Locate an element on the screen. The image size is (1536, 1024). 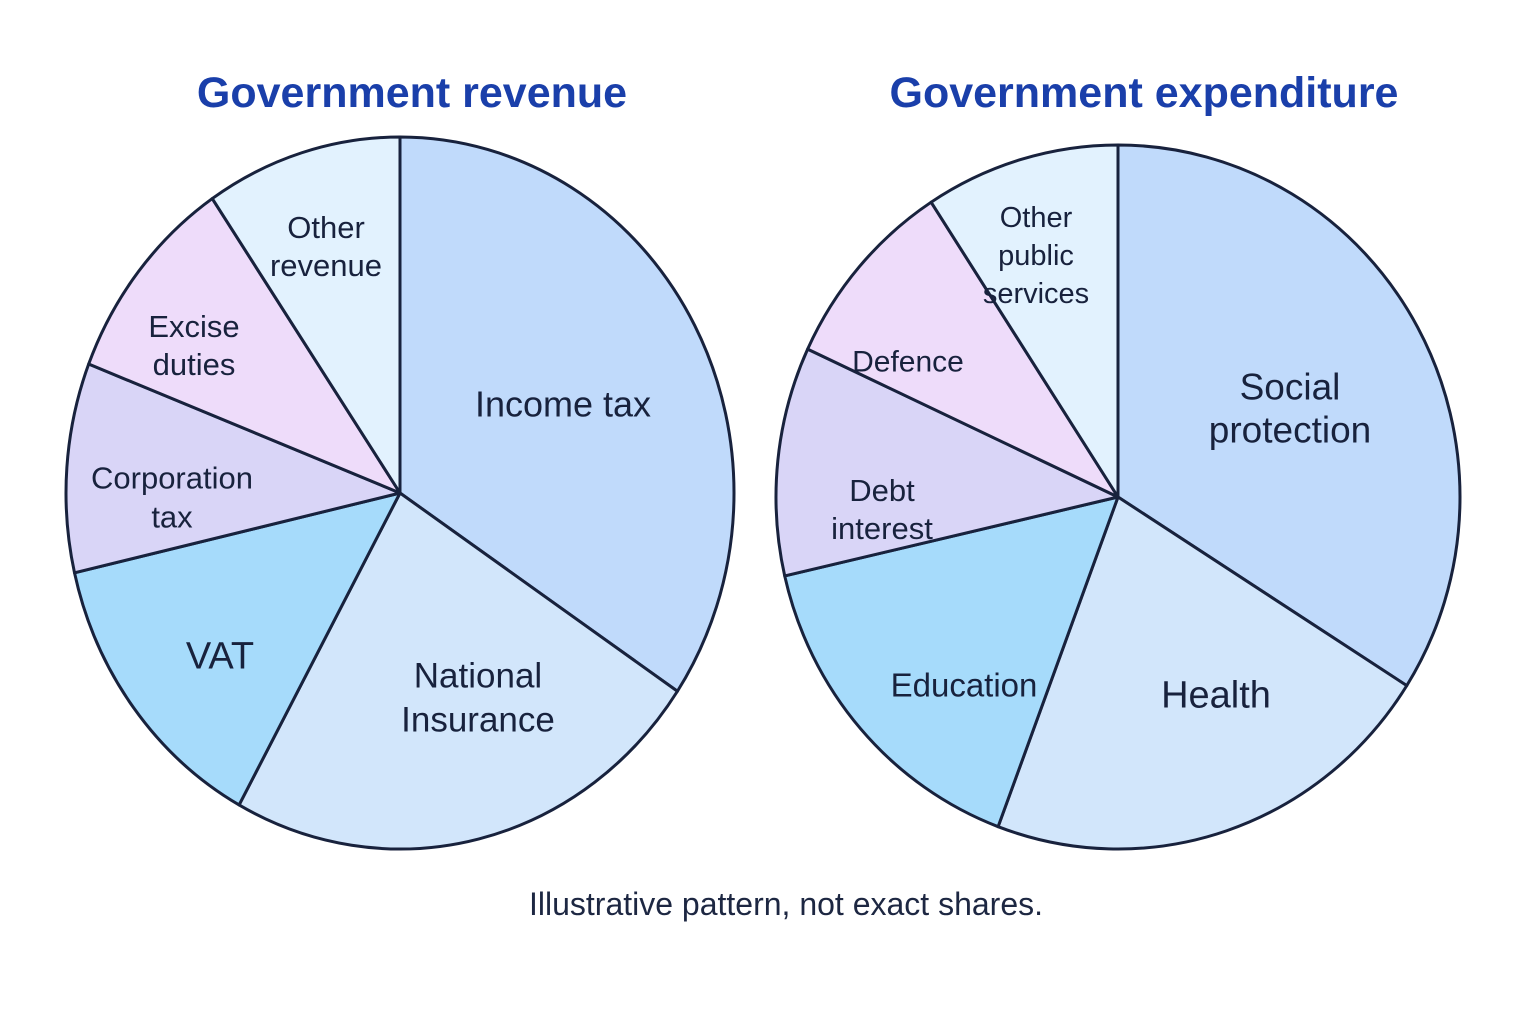
revenue-slice-national-insurance is located at coordinates (458, 671).